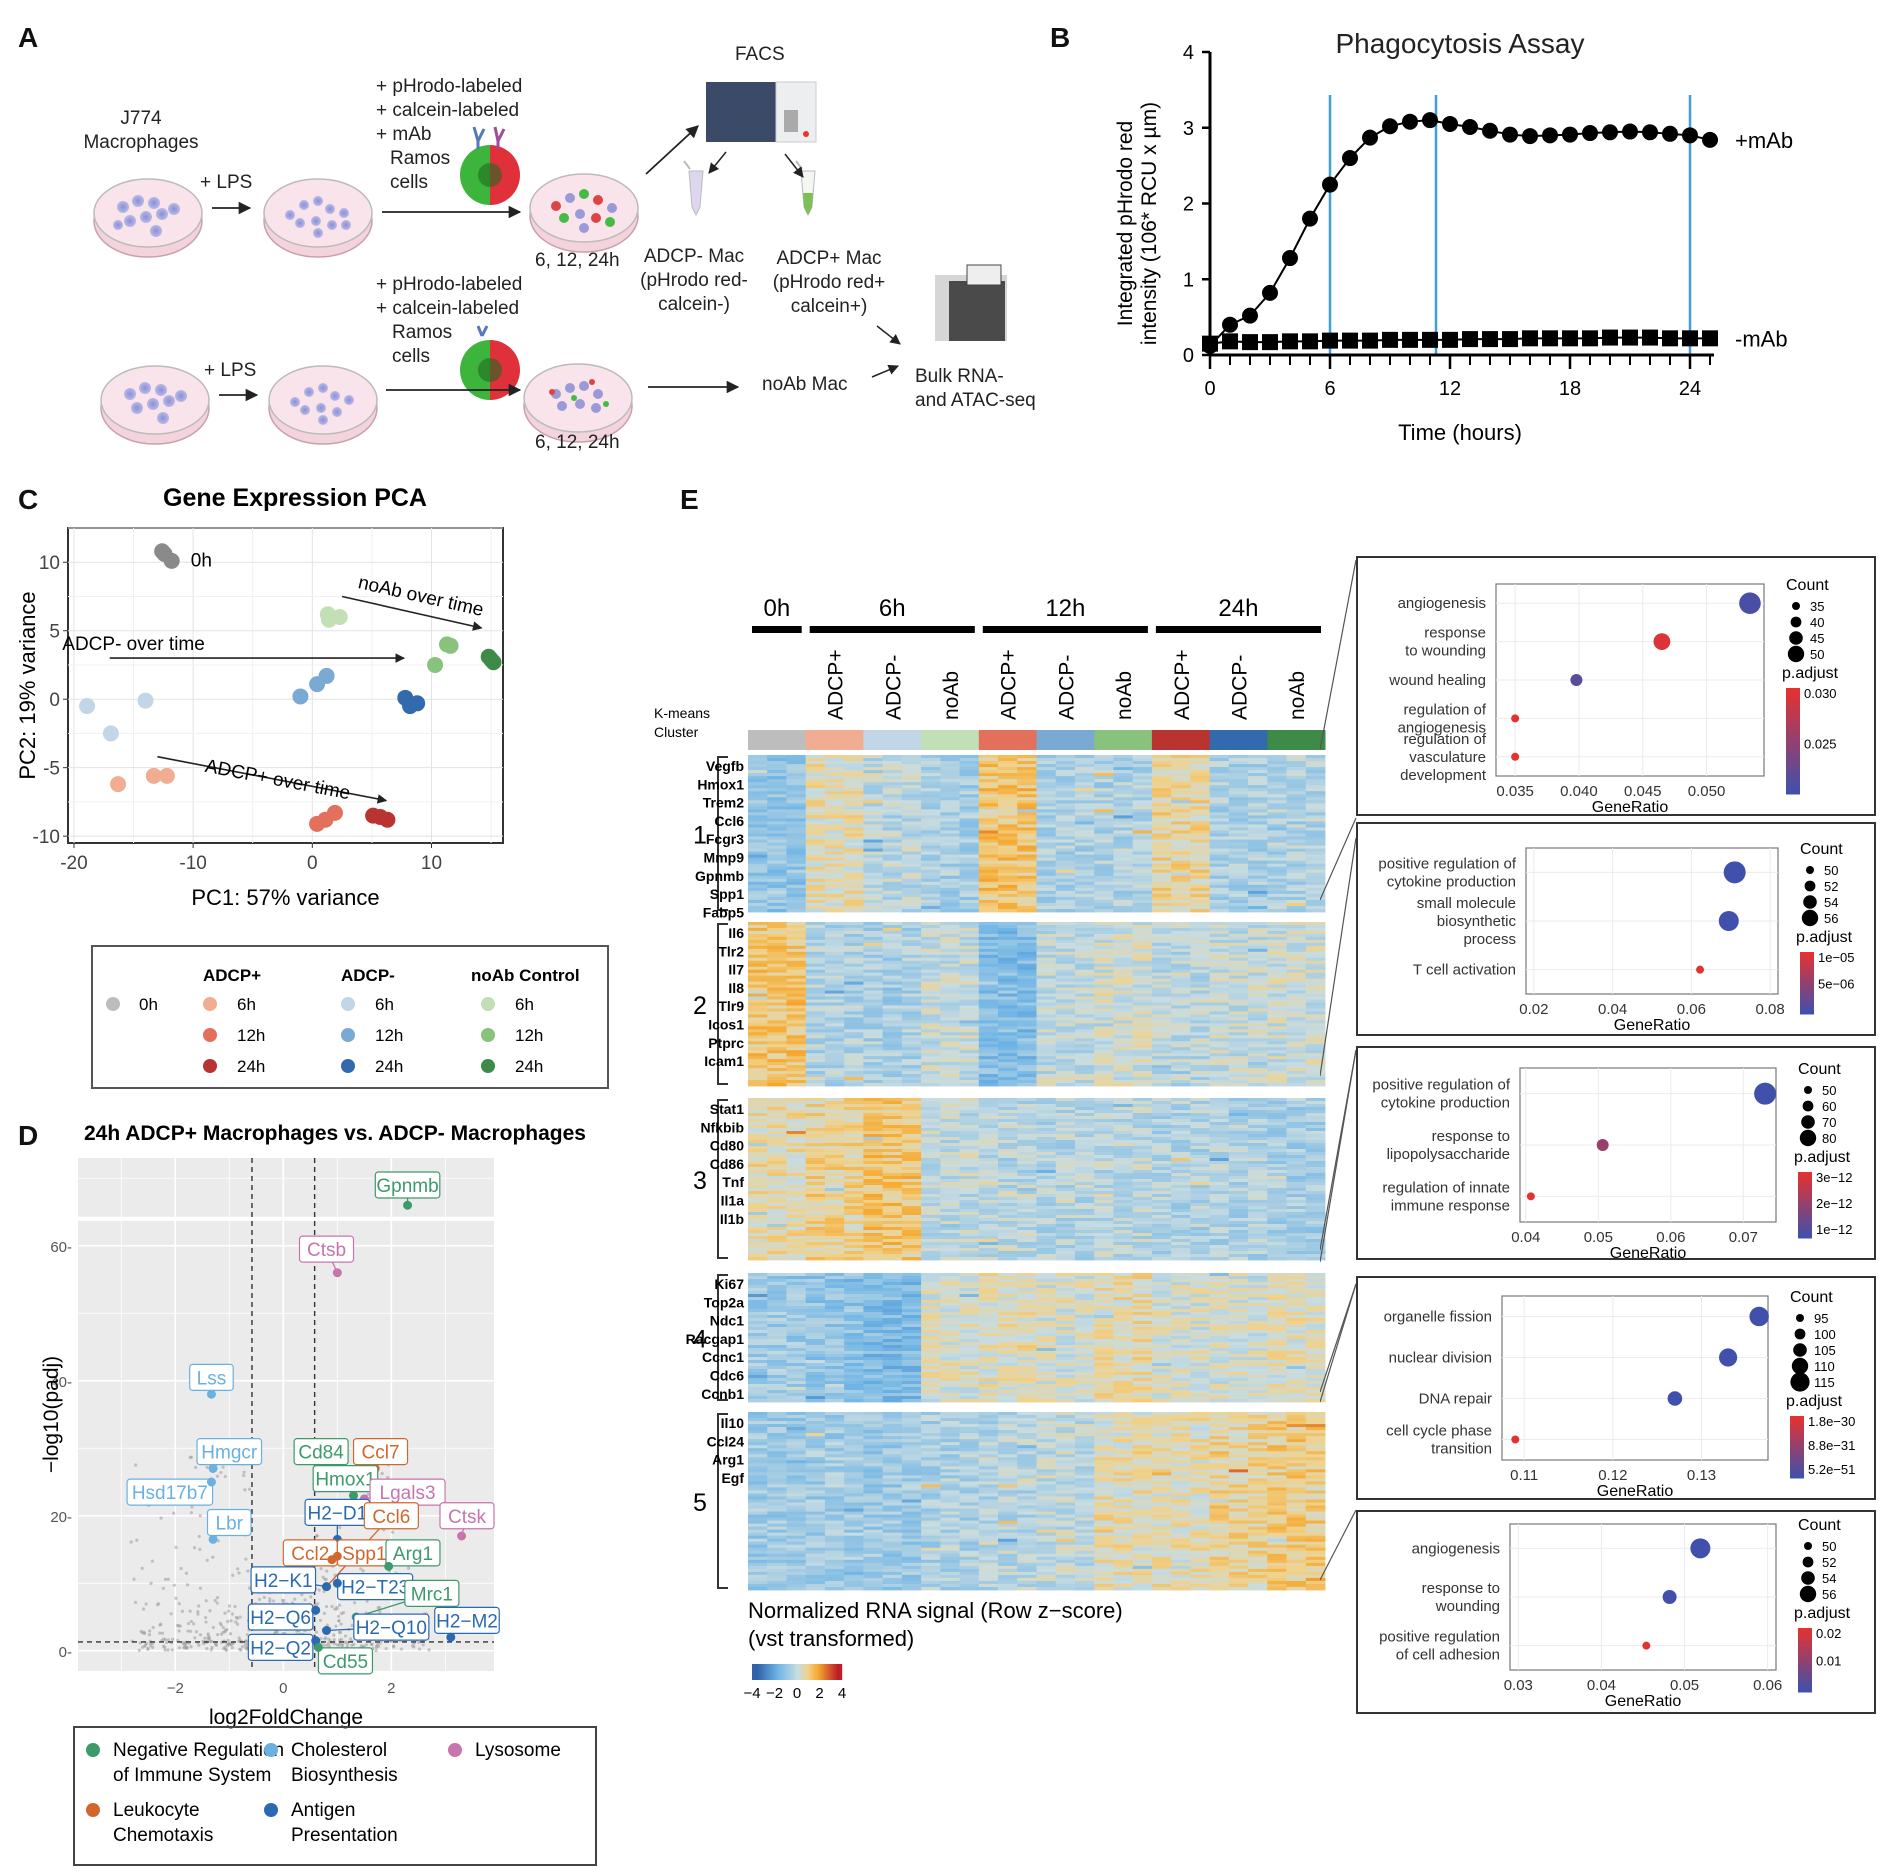  What do you see at coordinates (334, 812) in the screenshot?
I see `pca-point` at bounding box center [334, 812].